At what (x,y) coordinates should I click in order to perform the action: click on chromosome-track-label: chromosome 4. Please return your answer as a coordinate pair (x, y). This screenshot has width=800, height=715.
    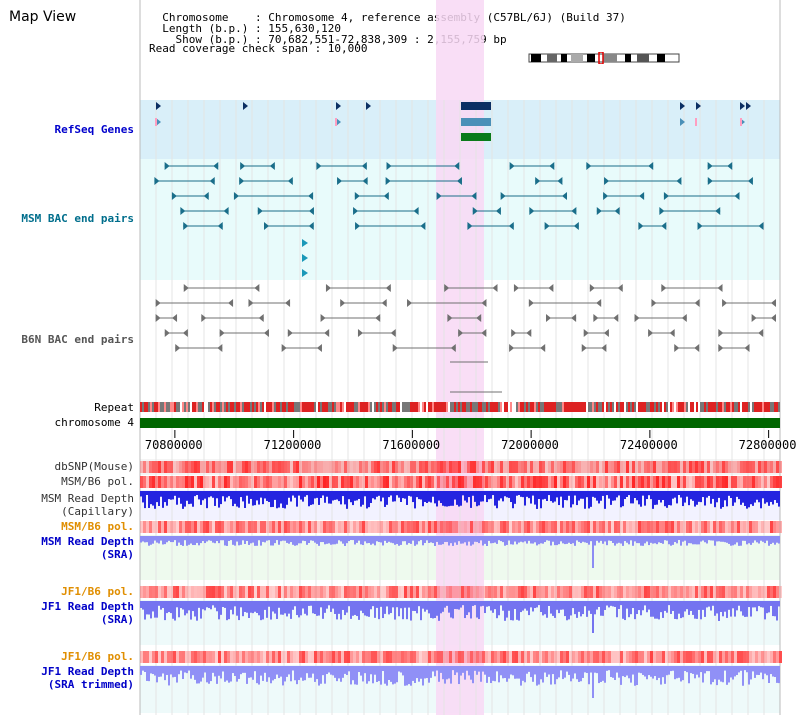
    Looking at the image, I should click on (94, 422).